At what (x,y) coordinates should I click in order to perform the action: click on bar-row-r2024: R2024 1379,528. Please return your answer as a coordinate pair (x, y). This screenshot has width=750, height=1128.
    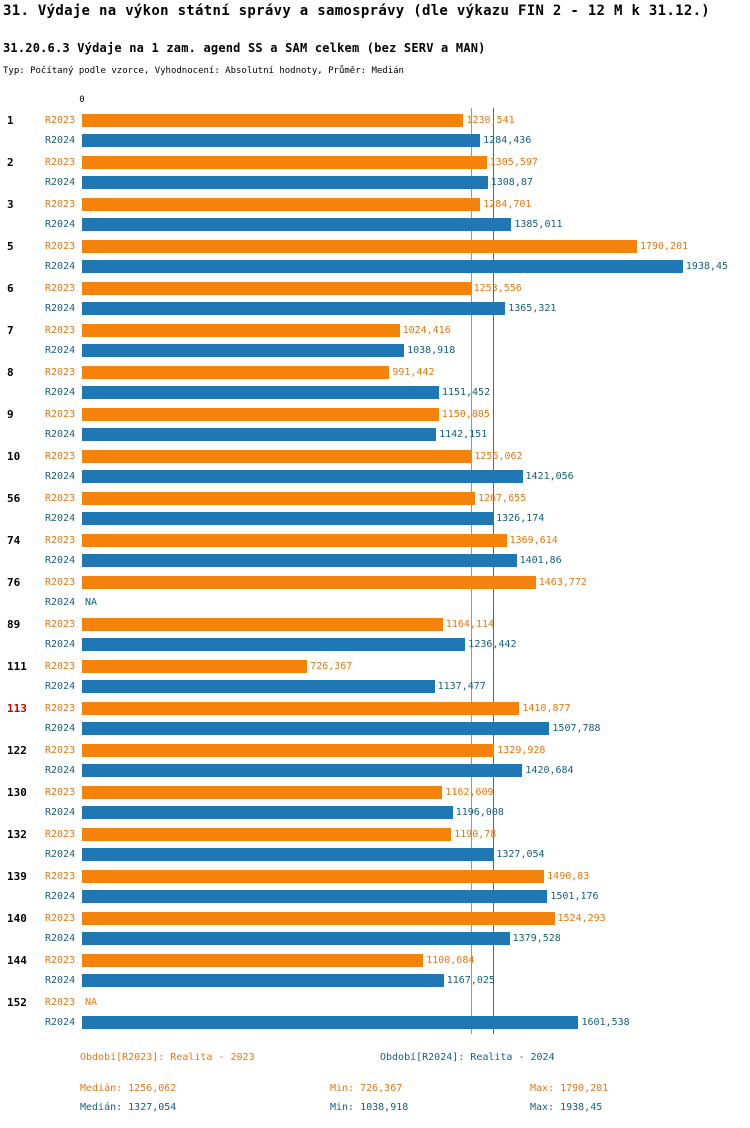
    Looking at the image, I should click on (375, 938).